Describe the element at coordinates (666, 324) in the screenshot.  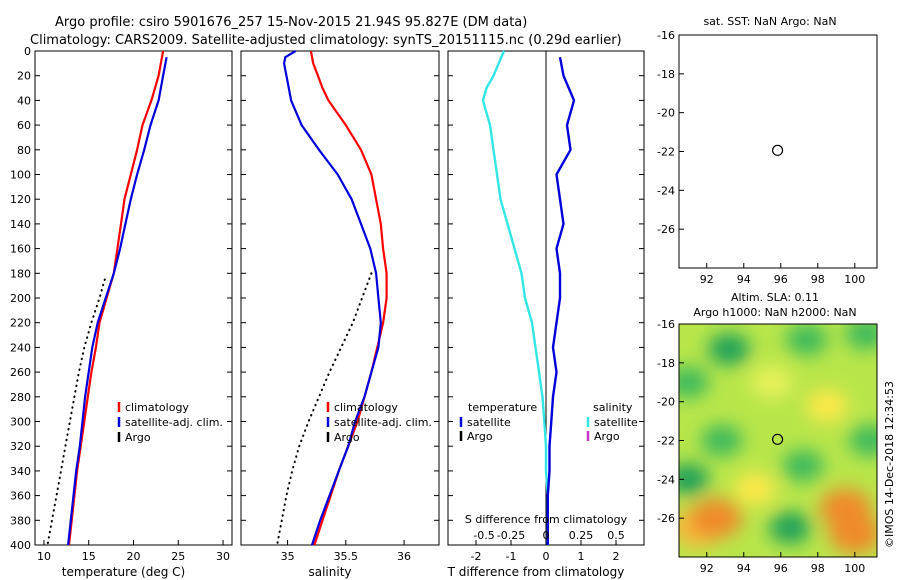
I see `sla-map-ytick-label: -16` at that location.